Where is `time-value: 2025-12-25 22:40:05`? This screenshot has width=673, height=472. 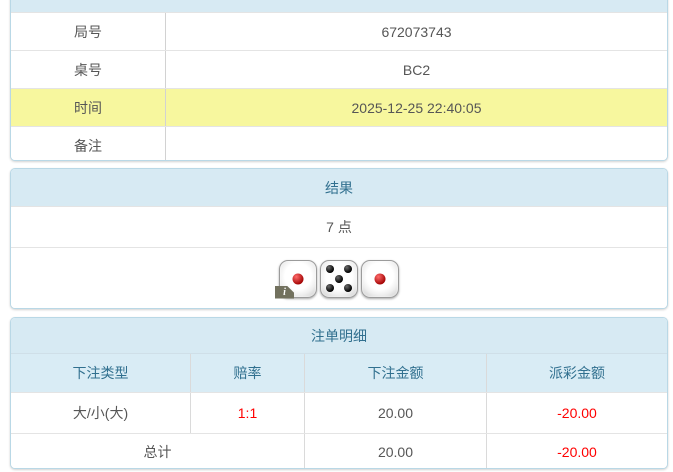 time-value: 2025-12-25 22:40:05 is located at coordinates (416, 107).